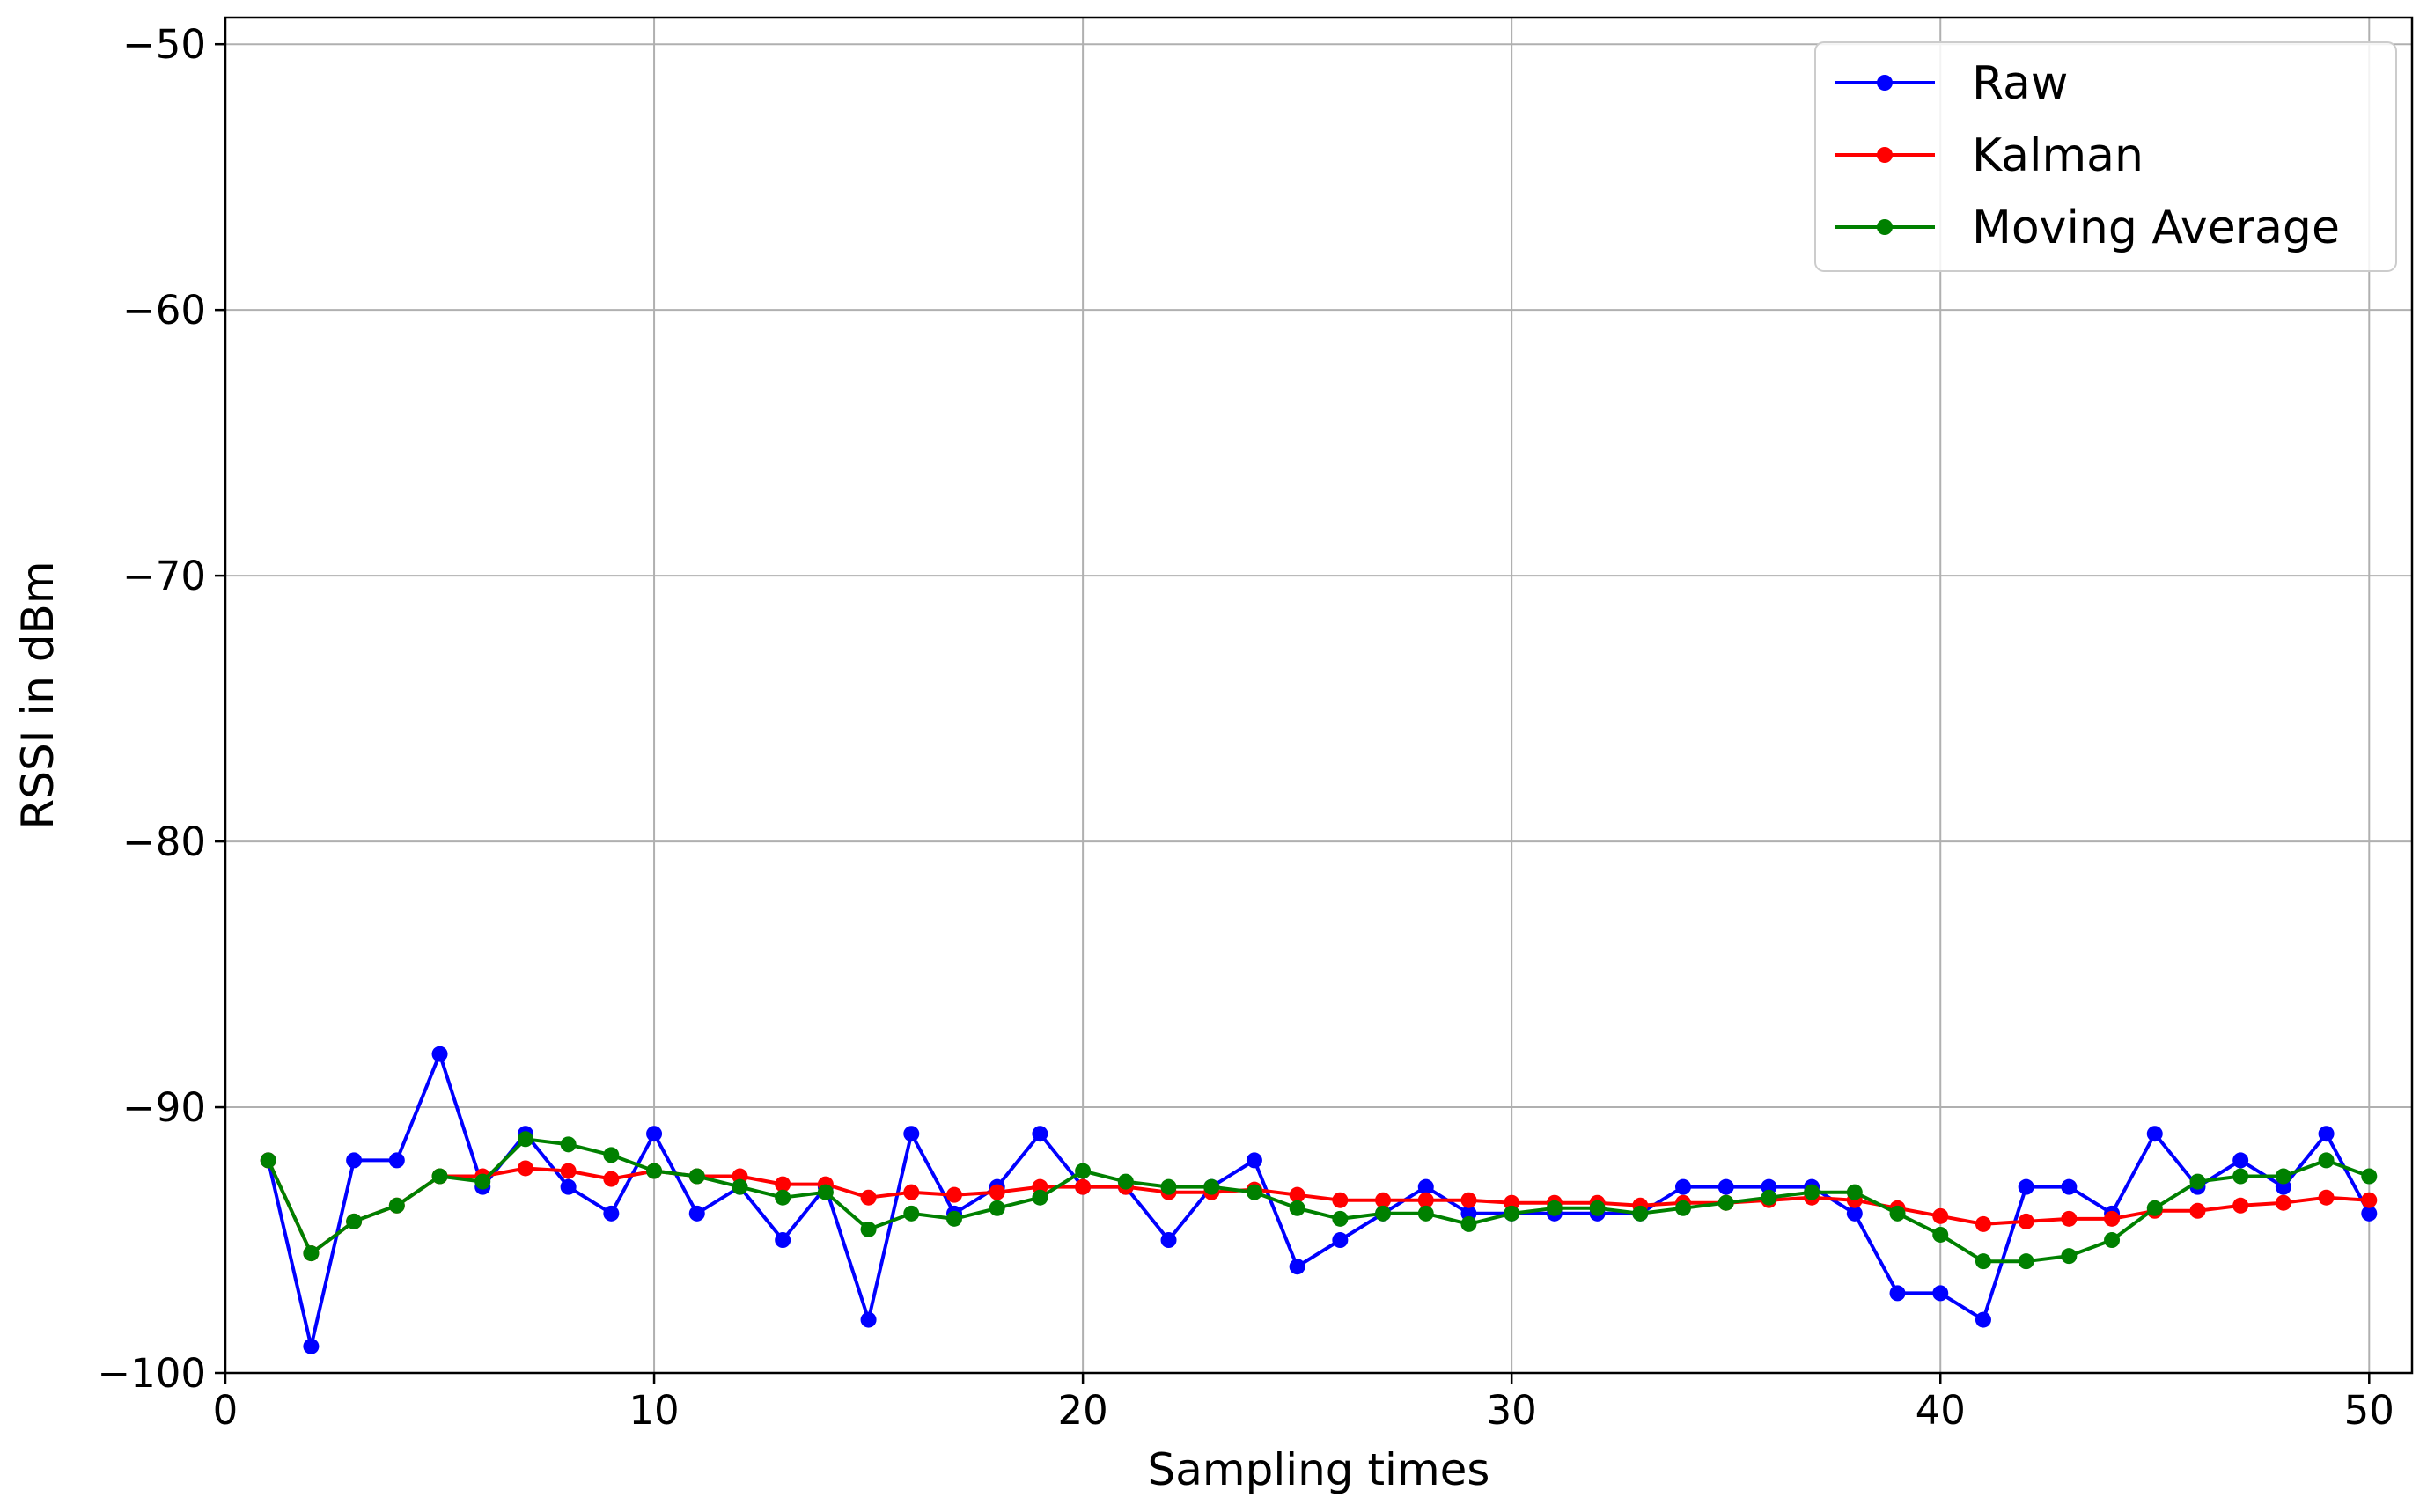  What do you see at coordinates (1885, 227) in the screenshot?
I see `legend-marker-moving-average` at bounding box center [1885, 227].